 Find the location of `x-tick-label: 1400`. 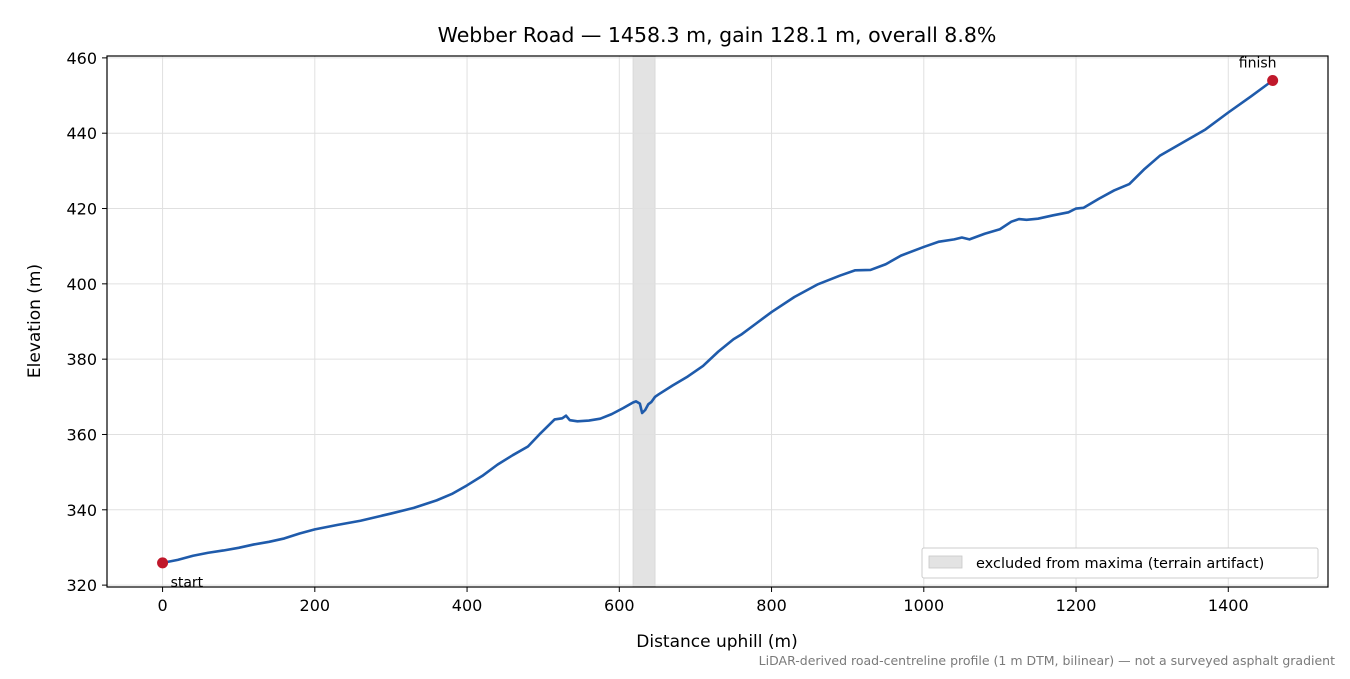

x-tick-label: 1400 is located at coordinates (1228, 605).